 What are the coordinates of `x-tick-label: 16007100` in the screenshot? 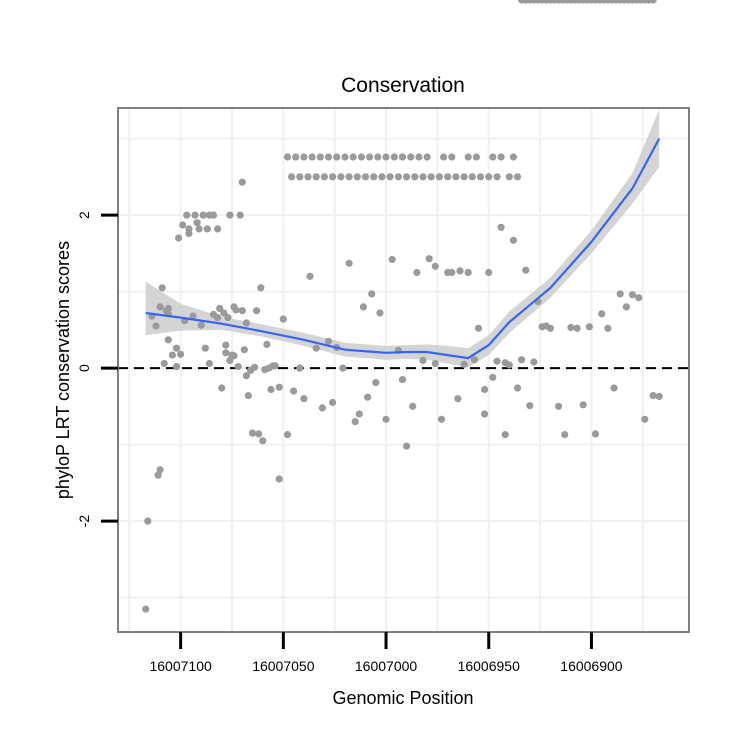 It's located at (180, 666).